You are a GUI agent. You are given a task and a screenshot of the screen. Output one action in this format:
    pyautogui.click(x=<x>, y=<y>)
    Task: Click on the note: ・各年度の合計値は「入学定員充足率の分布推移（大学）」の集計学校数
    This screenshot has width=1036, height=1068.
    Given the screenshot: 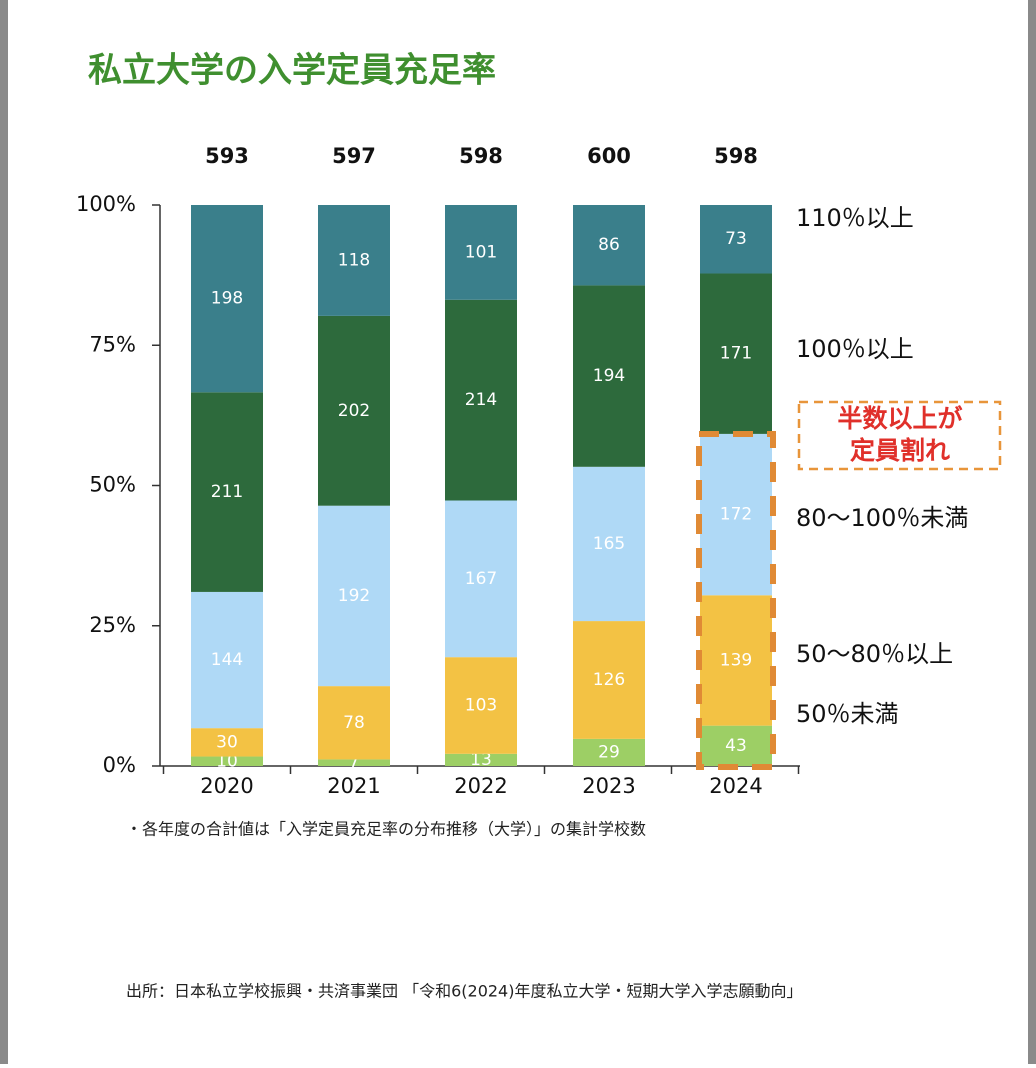 What is the action you would take?
    pyautogui.click(x=386, y=829)
    